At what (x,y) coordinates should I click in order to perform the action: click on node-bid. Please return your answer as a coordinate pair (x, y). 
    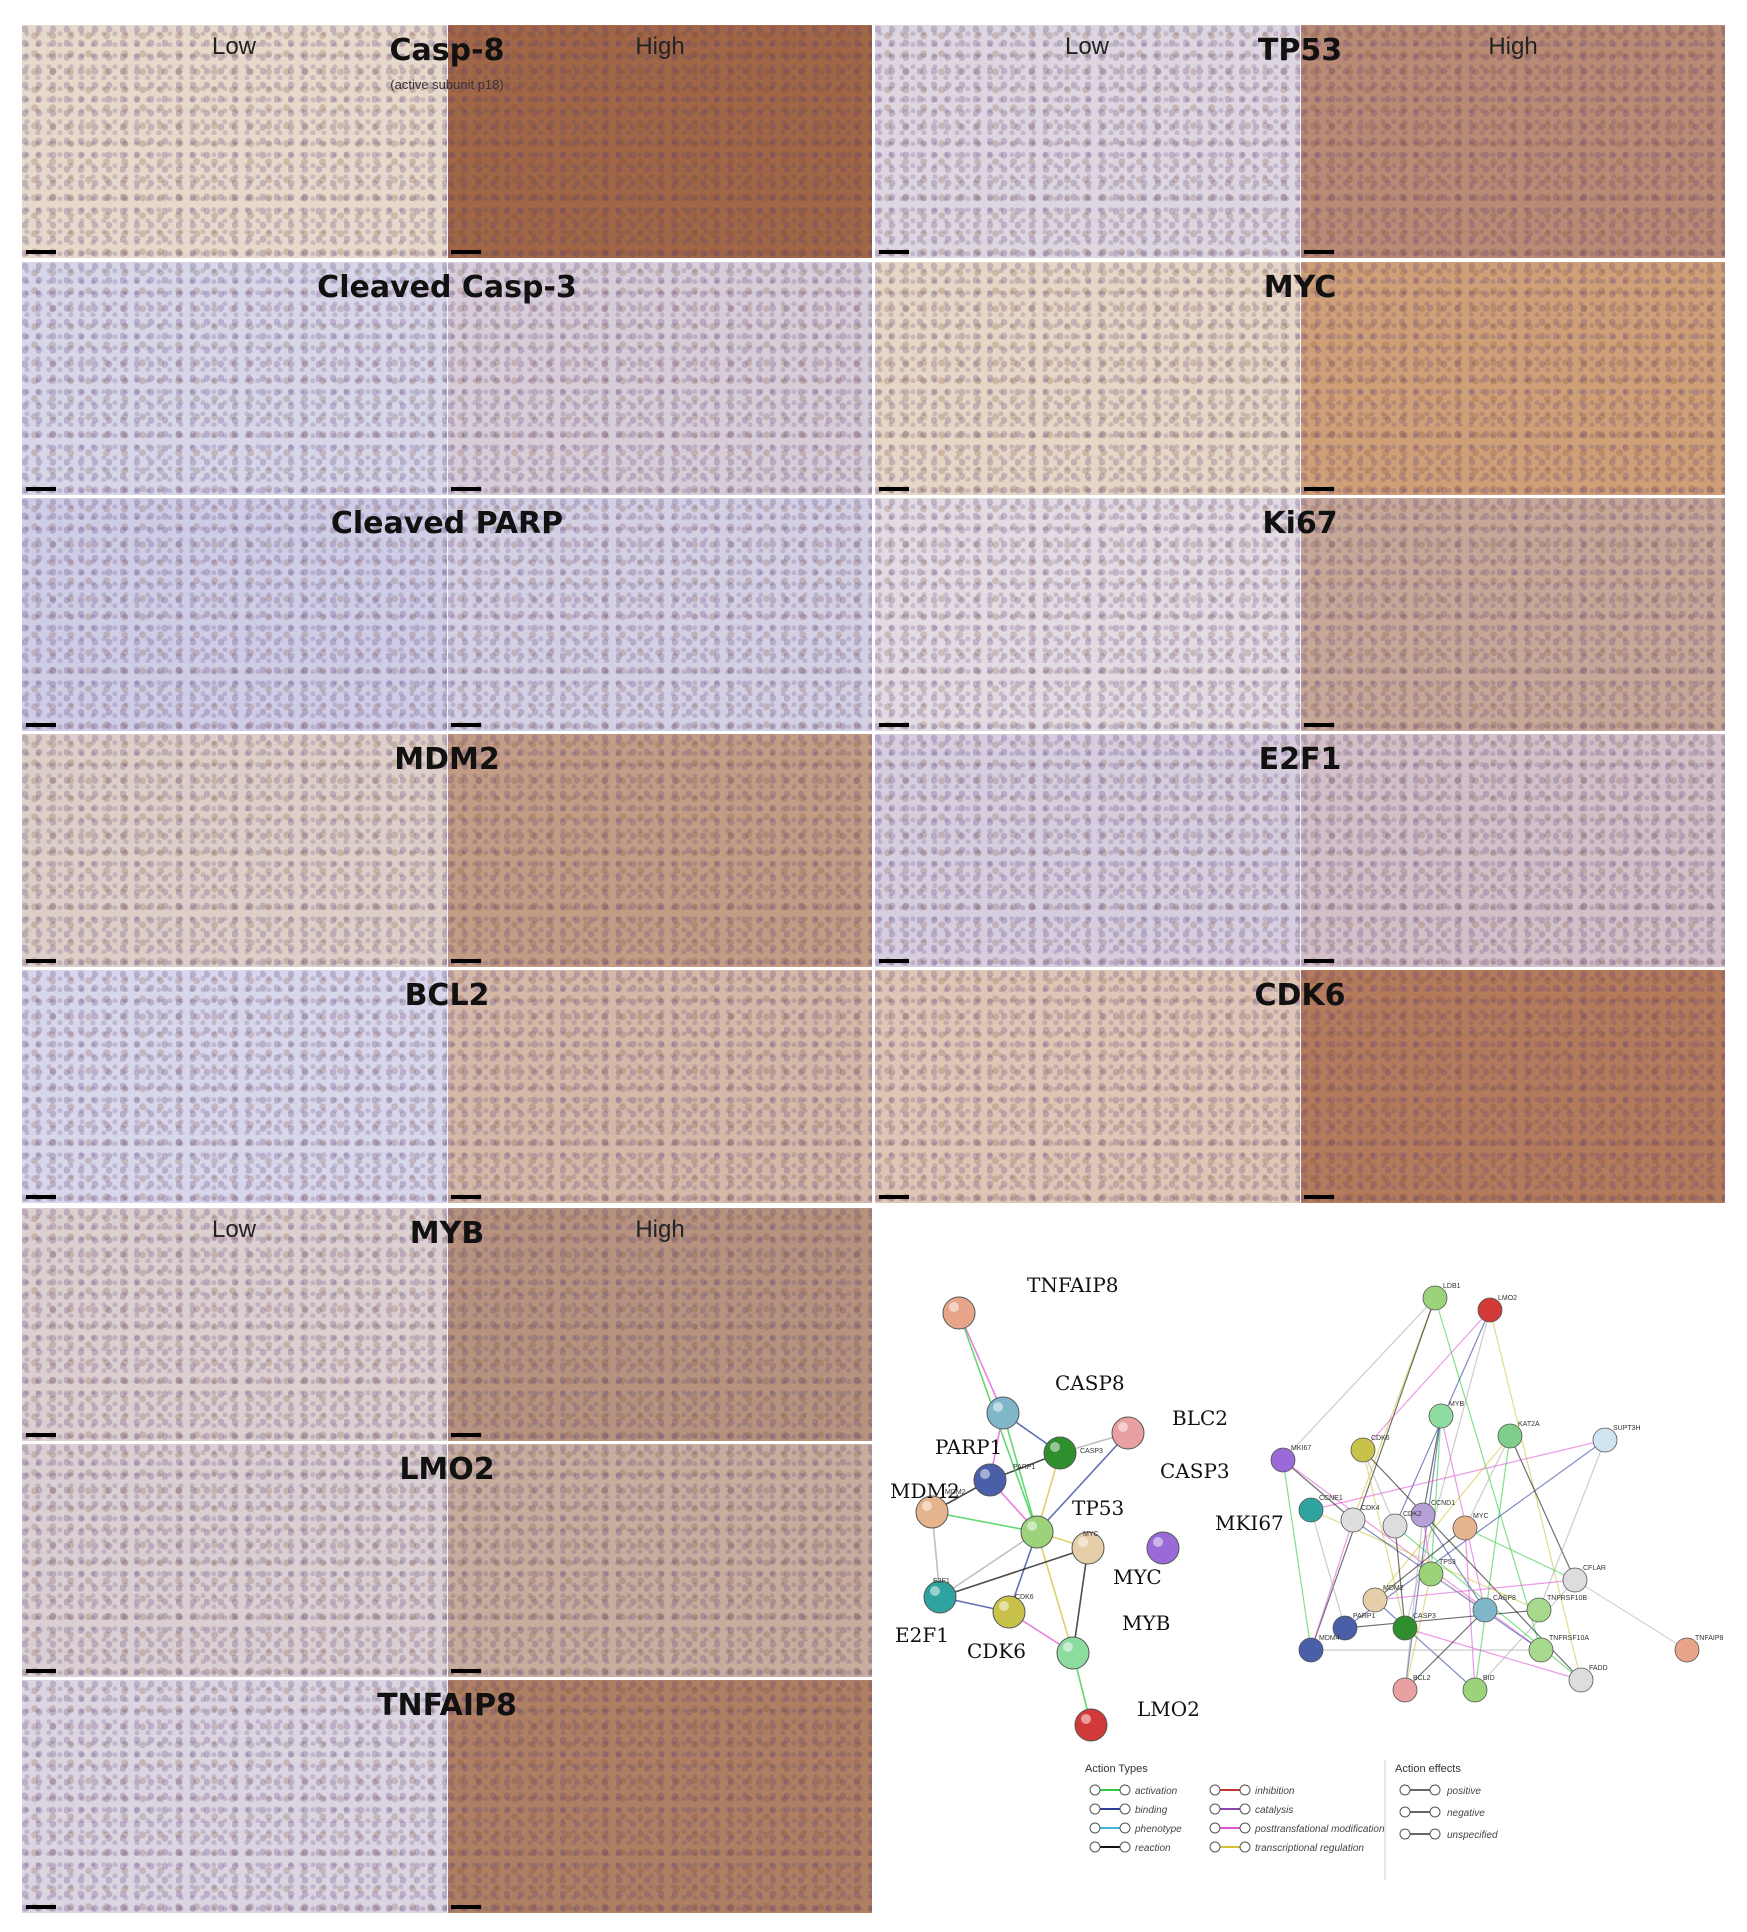
    Looking at the image, I should click on (1475, 1690).